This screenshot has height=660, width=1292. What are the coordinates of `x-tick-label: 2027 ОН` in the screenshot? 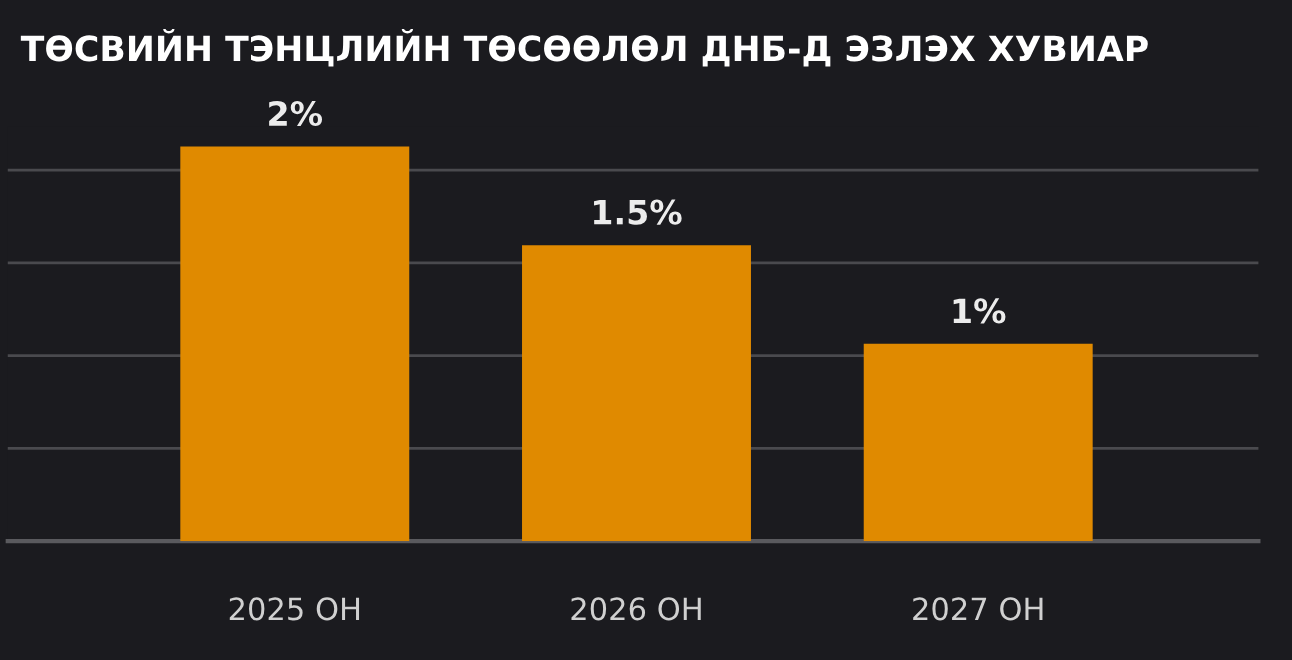 It's located at (978, 609).